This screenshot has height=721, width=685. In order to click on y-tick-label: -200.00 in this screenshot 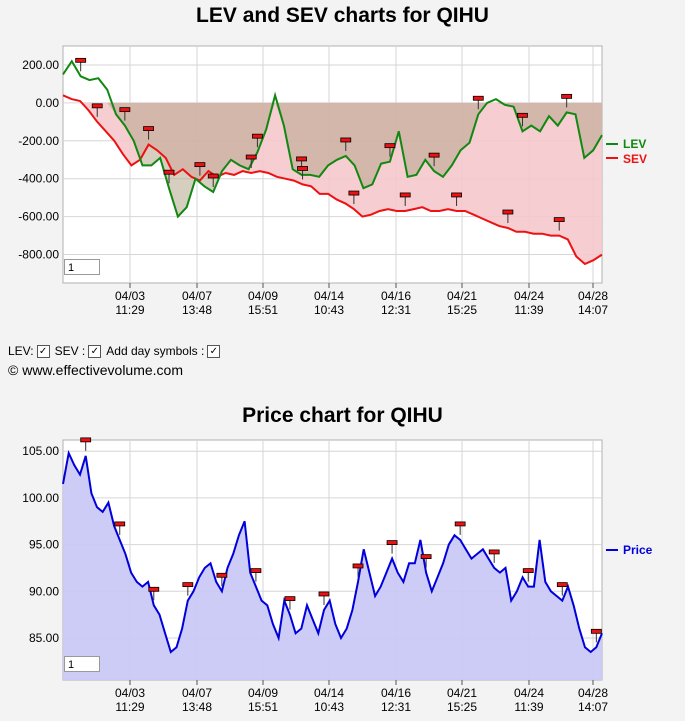, I will do `click(38, 141)`.